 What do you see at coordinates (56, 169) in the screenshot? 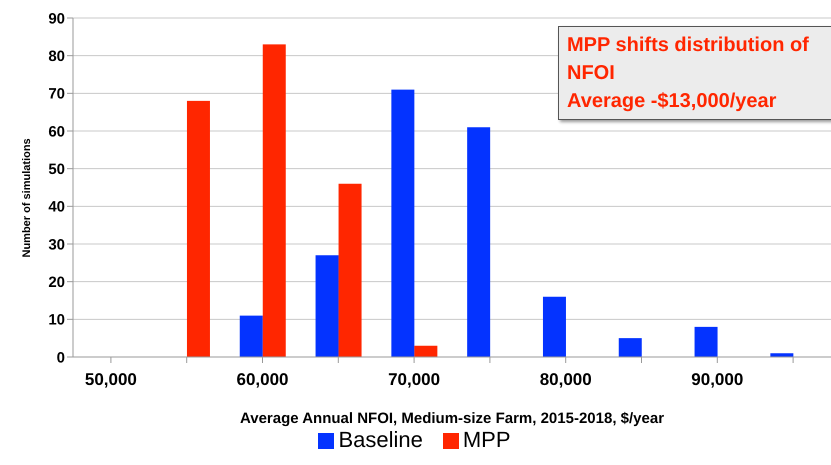
I see `y-tick-label: 50` at bounding box center [56, 169].